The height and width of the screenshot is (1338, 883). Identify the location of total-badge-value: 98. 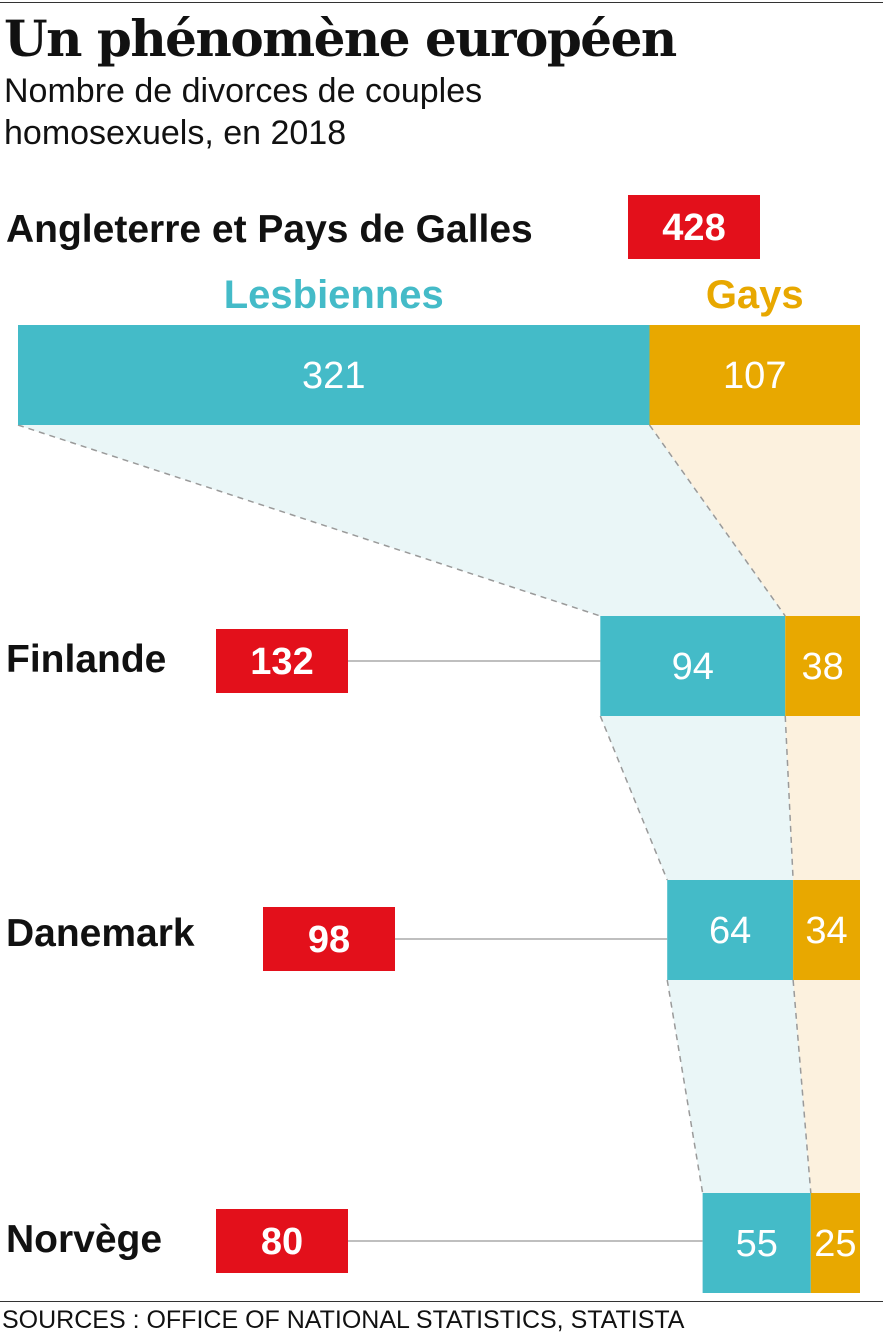
(329, 940).